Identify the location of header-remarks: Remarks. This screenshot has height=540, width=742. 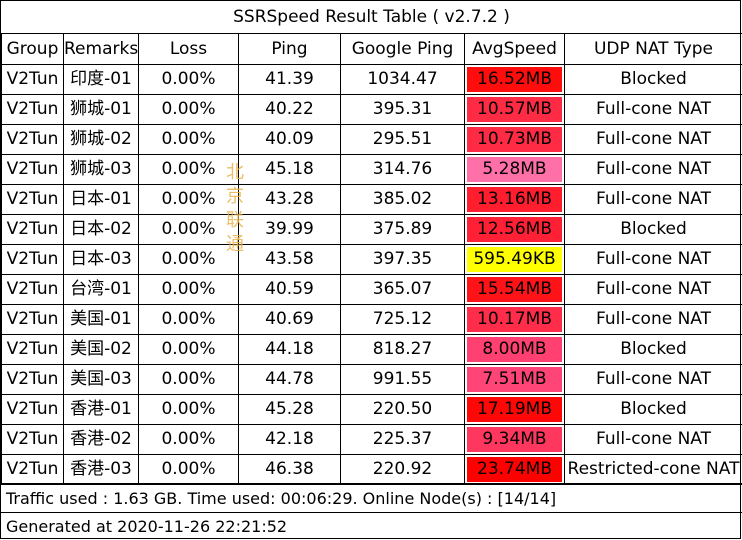
(101, 49).